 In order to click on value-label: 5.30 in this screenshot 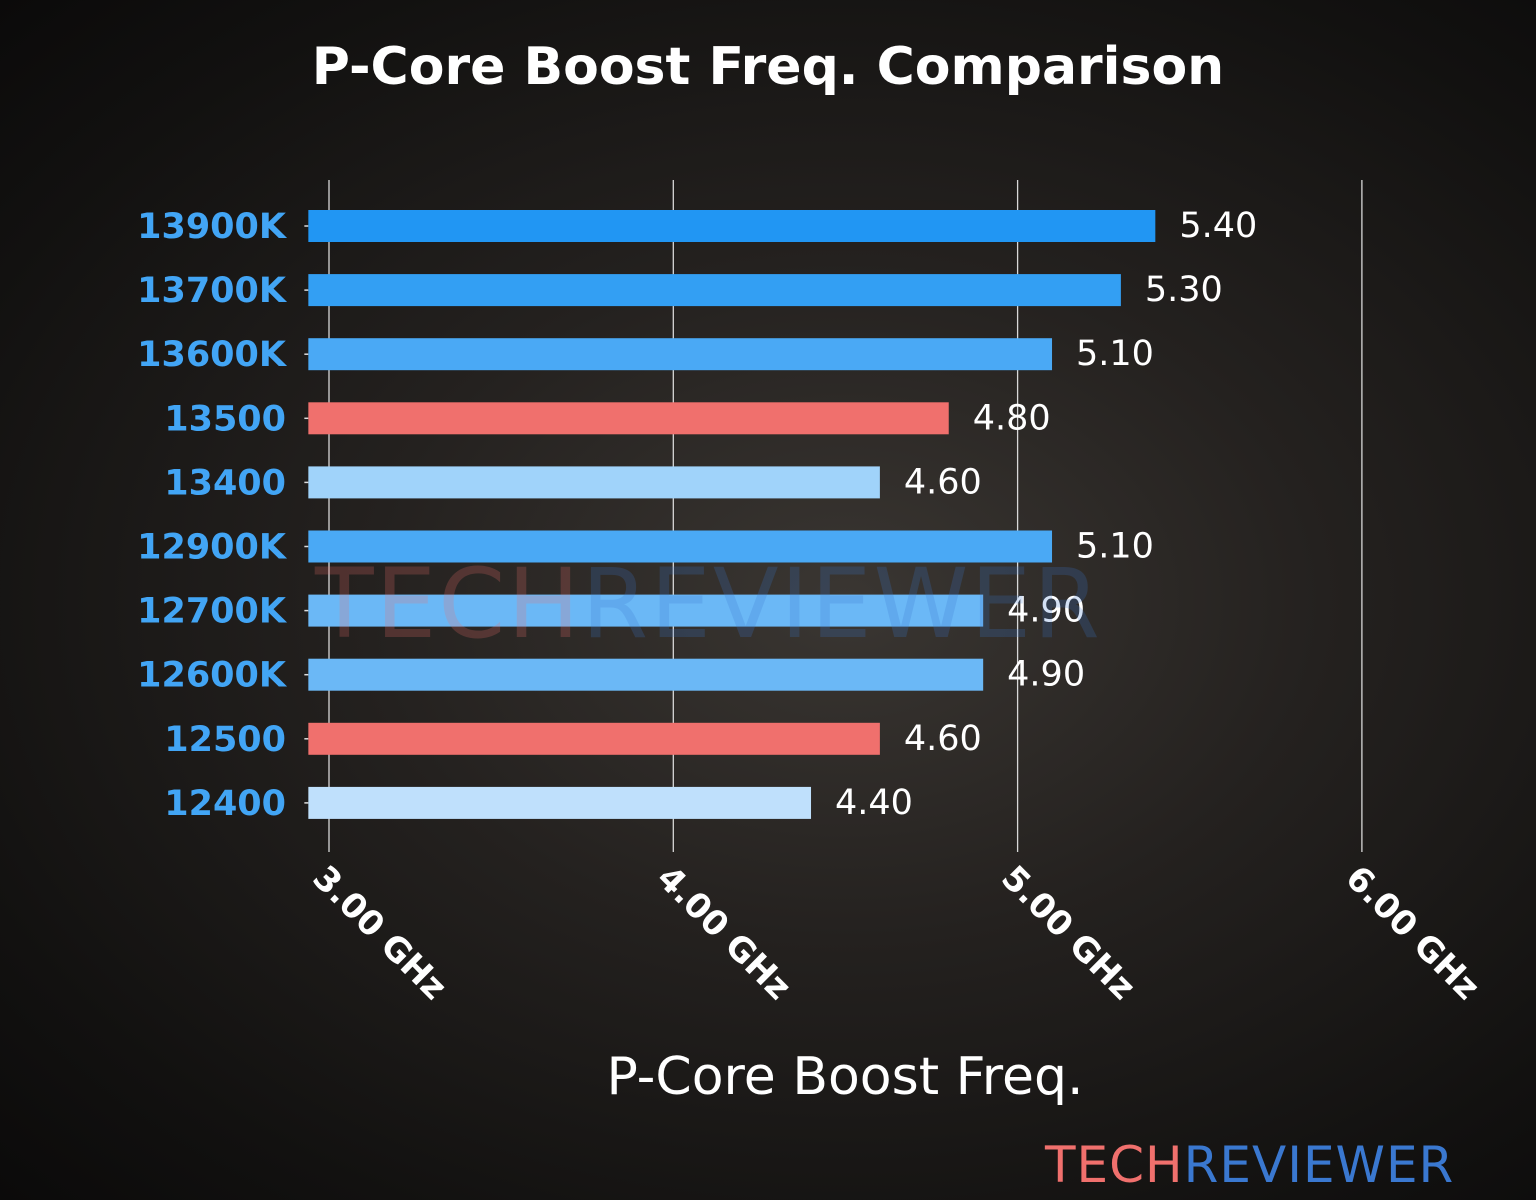, I will do `click(1184, 290)`.